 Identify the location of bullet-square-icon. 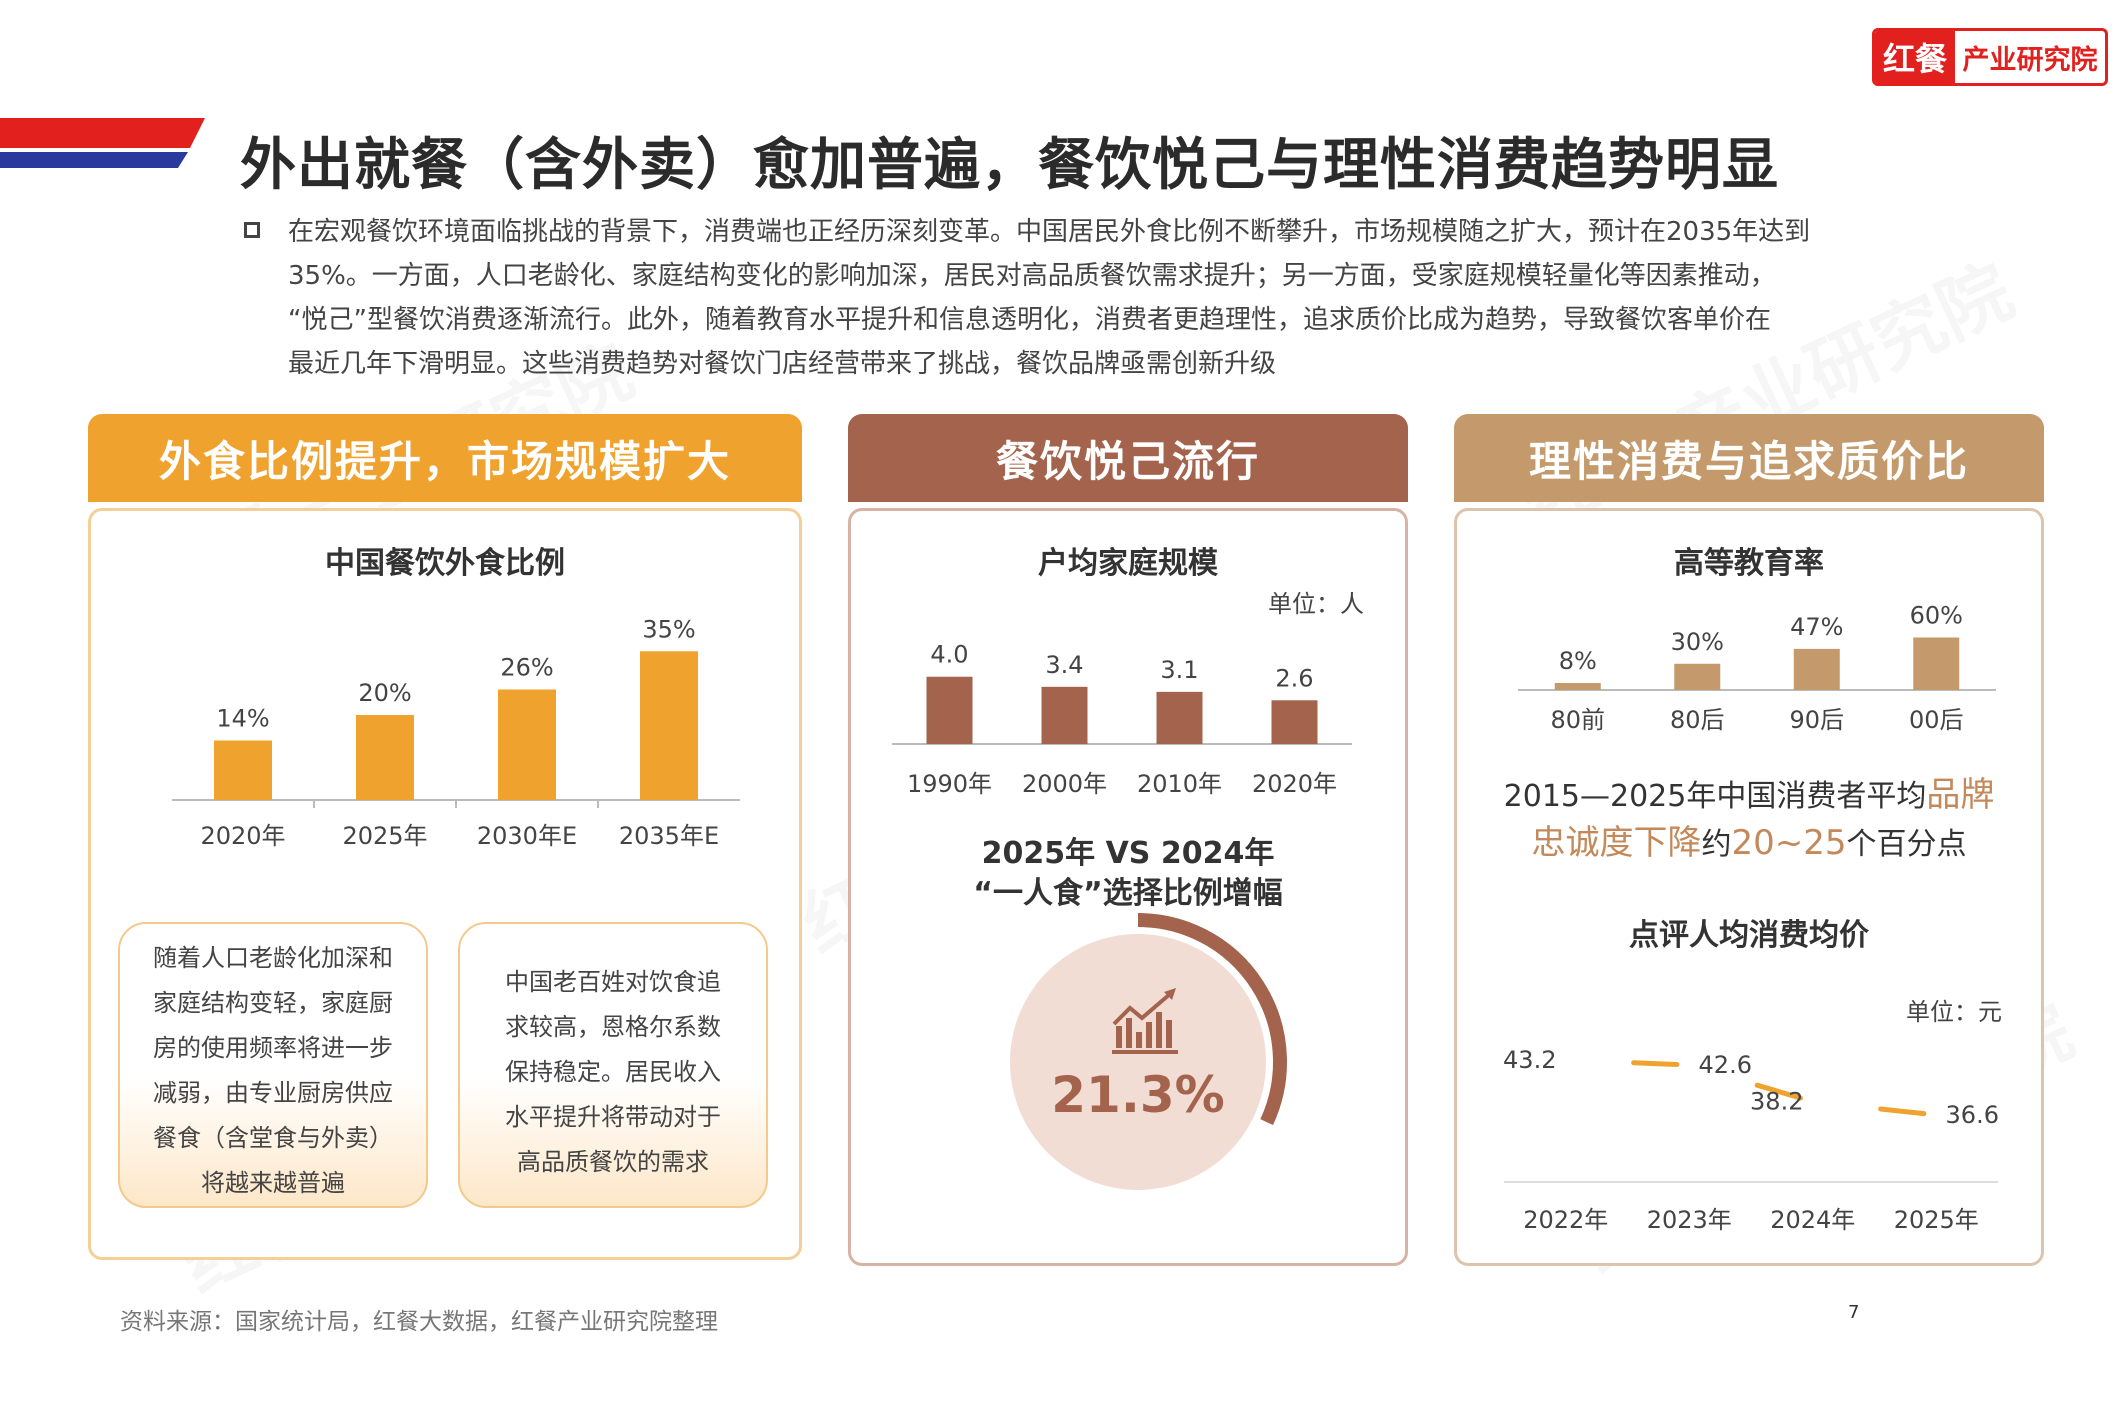
(252, 230).